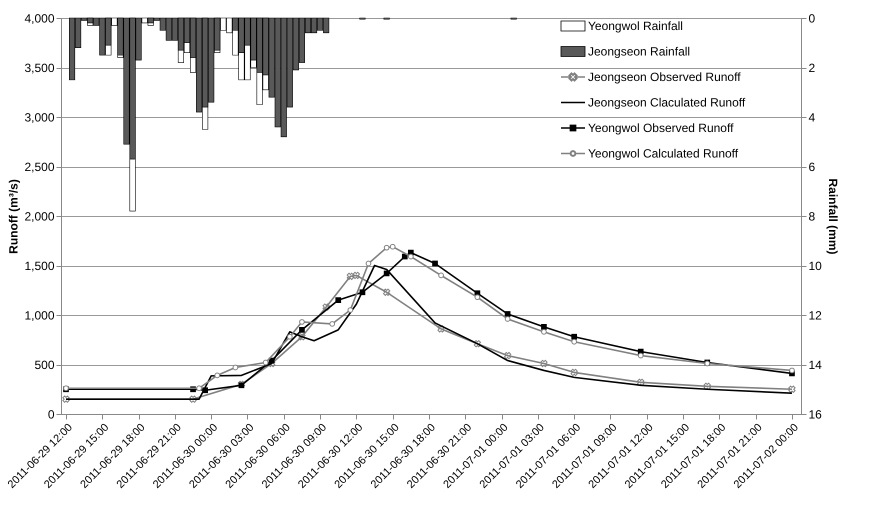 The image size is (879, 512). Describe the element at coordinates (815, 315) in the screenshot. I see `y2-tick-label: 12` at that location.